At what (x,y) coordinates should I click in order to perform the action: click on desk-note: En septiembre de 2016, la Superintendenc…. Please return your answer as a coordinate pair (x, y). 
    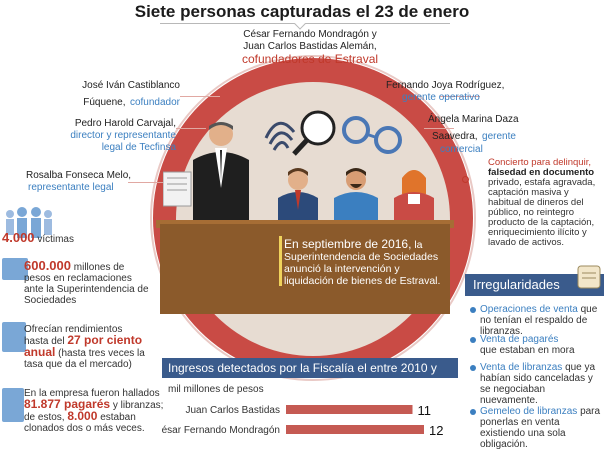
    Looking at the image, I should click on (358, 267).